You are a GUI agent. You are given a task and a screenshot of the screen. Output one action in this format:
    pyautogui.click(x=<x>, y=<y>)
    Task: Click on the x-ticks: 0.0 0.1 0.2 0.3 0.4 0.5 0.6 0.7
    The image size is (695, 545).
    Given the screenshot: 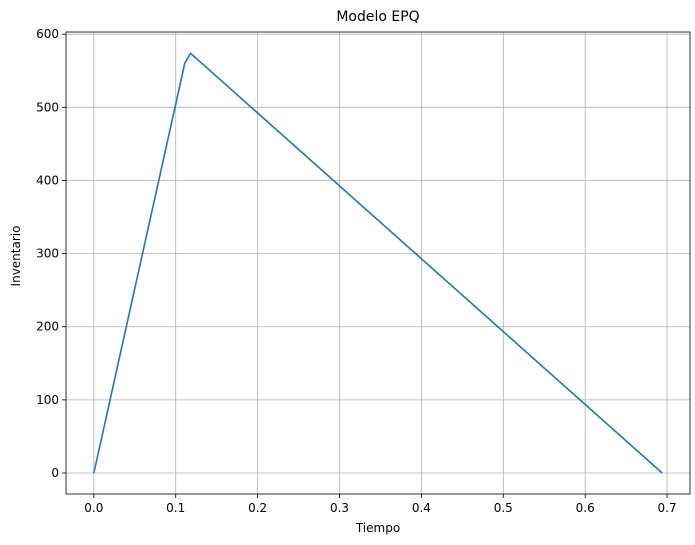 What is the action you would take?
    pyautogui.click(x=380, y=504)
    